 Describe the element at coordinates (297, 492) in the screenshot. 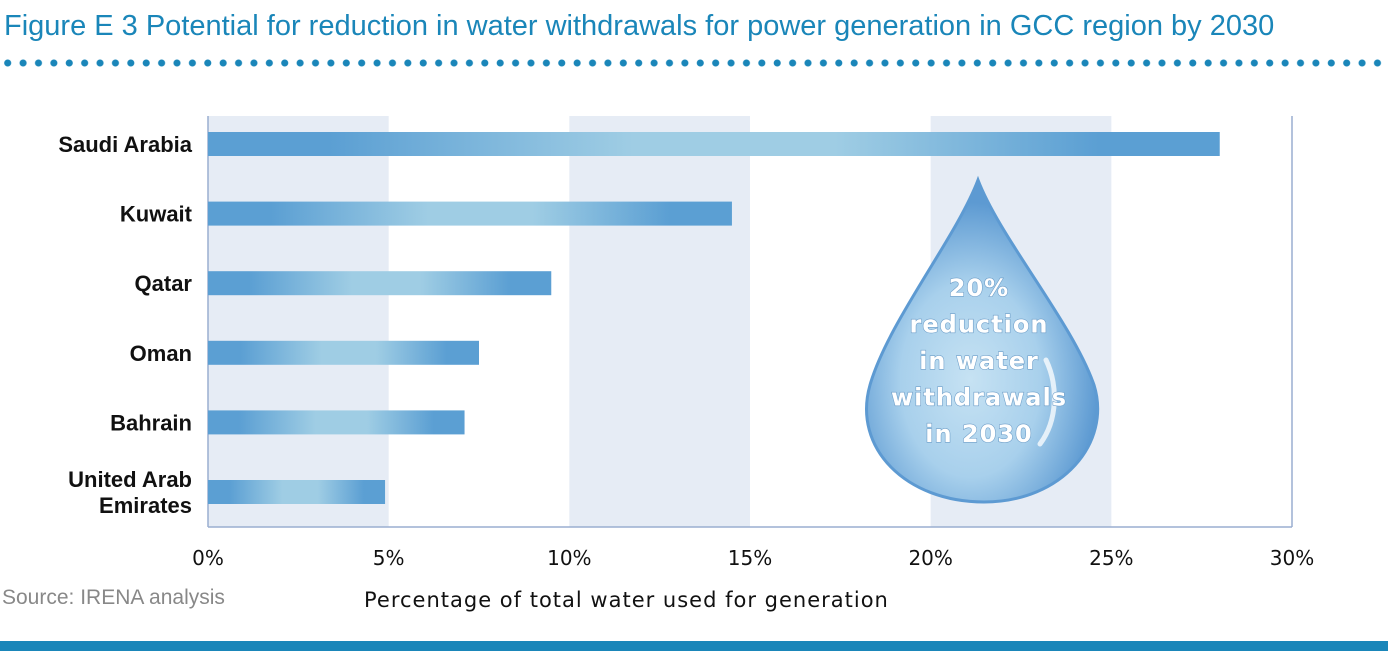

I see `bar-united-arab-emirates` at that location.